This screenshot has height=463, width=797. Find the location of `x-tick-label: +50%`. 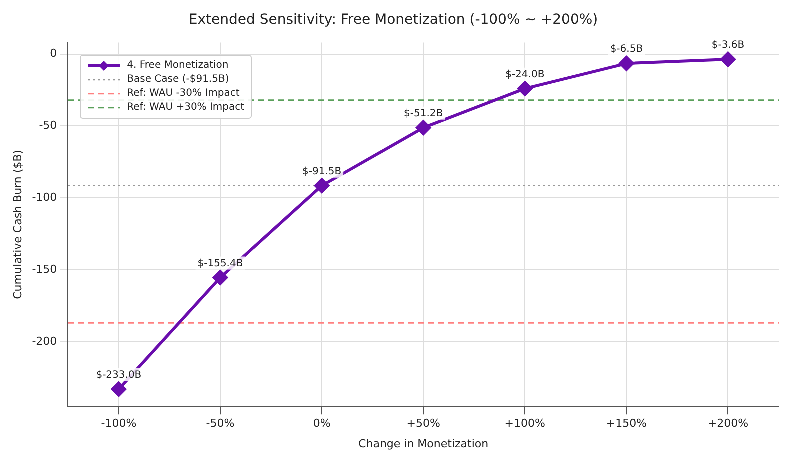

x-tick-label: +50% is located at coordinates (423, 423).